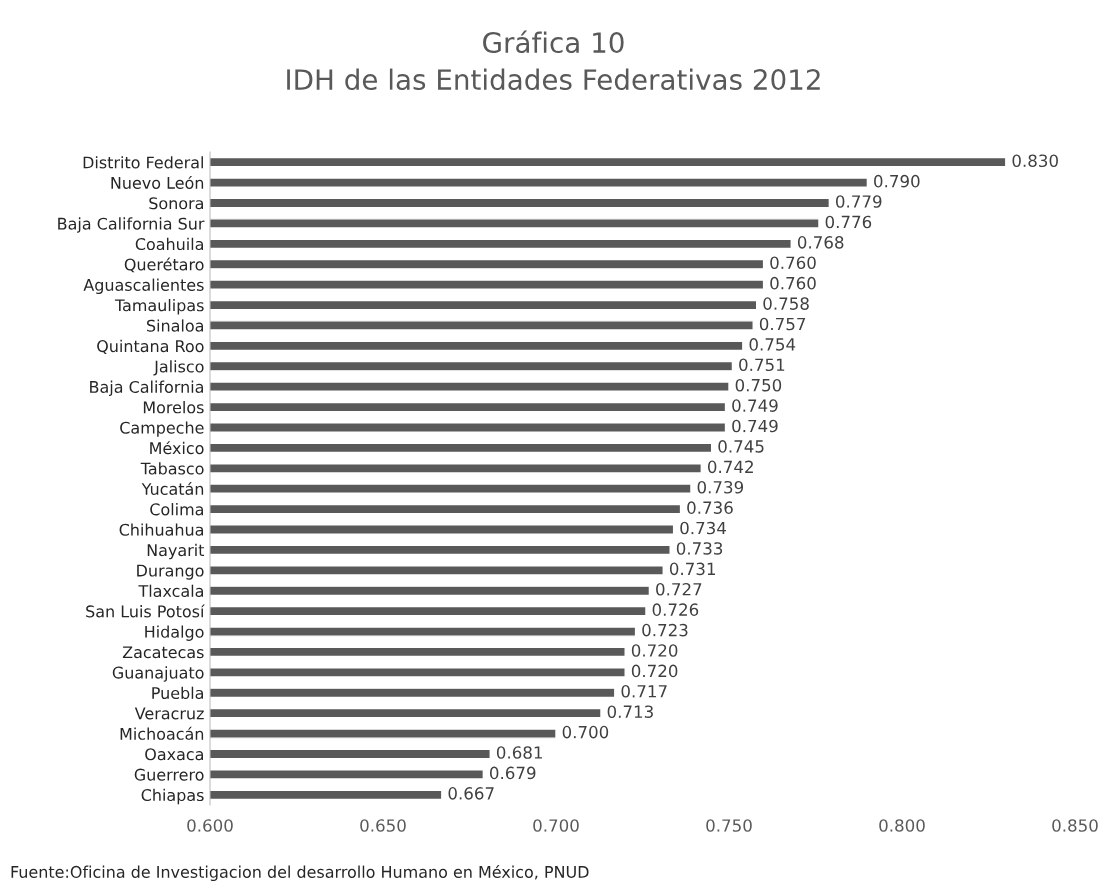  I want to click on data-label: 0.751, so click(762, 365).